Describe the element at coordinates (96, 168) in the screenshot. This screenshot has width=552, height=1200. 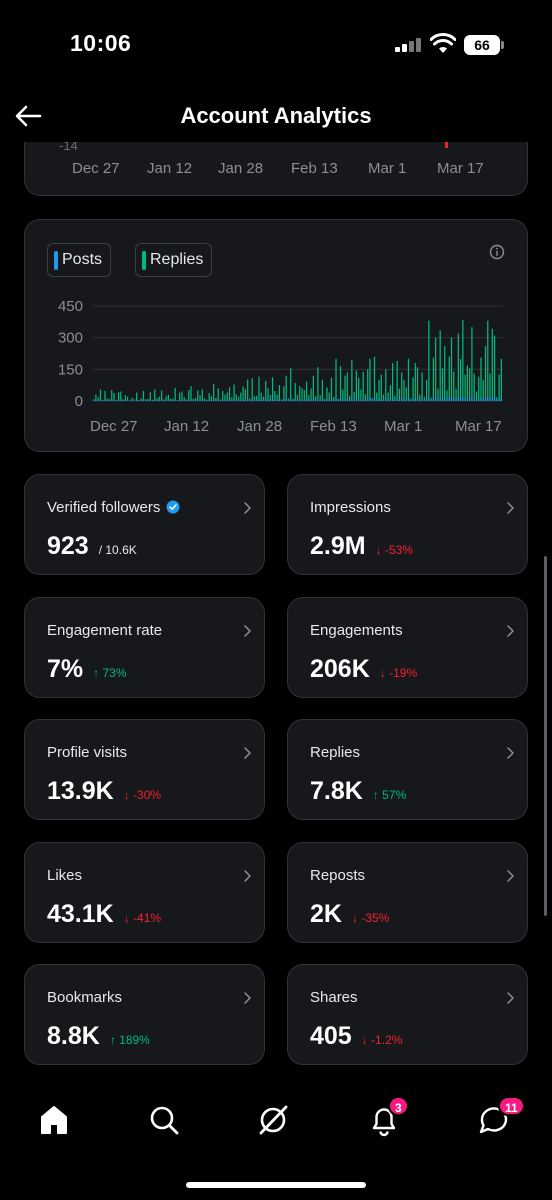
I see `x-tick-label: Dec 27` at that location.